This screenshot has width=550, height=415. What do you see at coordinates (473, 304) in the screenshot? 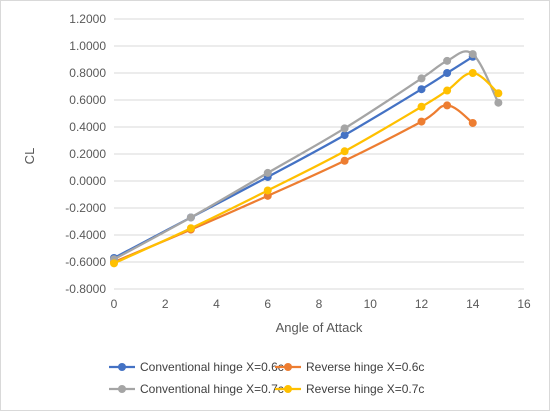
I see `x-tick-label: 14` at bounding box center [473, 304].